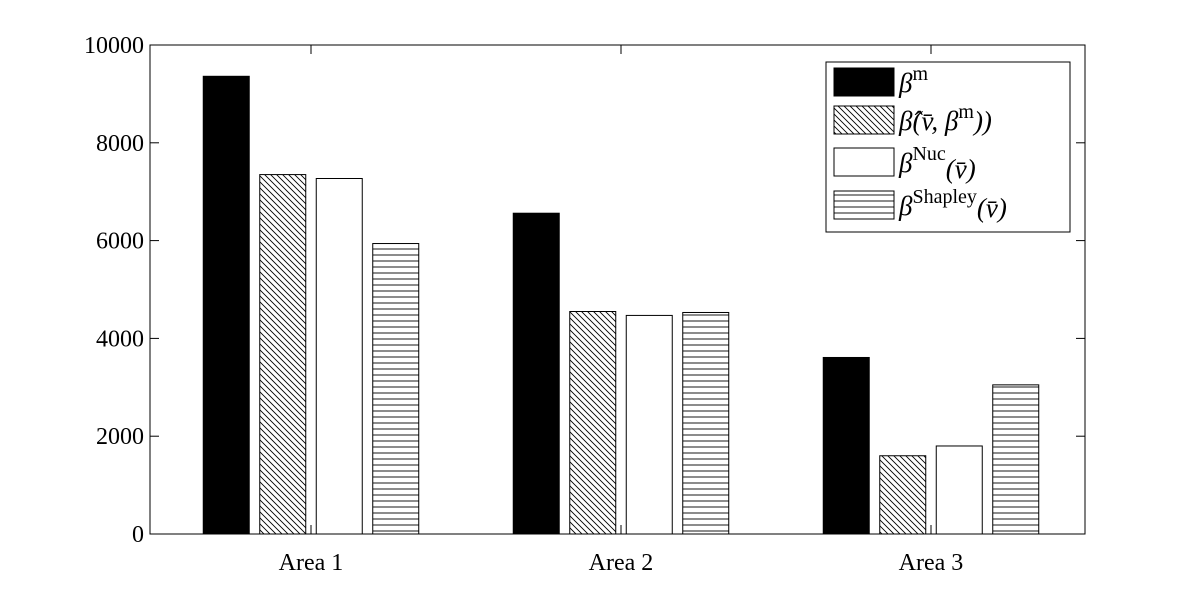 This screenshot has height=600, width=1200. Describe the element at coordinates (982, 121) in the screenshot. I see `legend-label-closing: ))` at that location.